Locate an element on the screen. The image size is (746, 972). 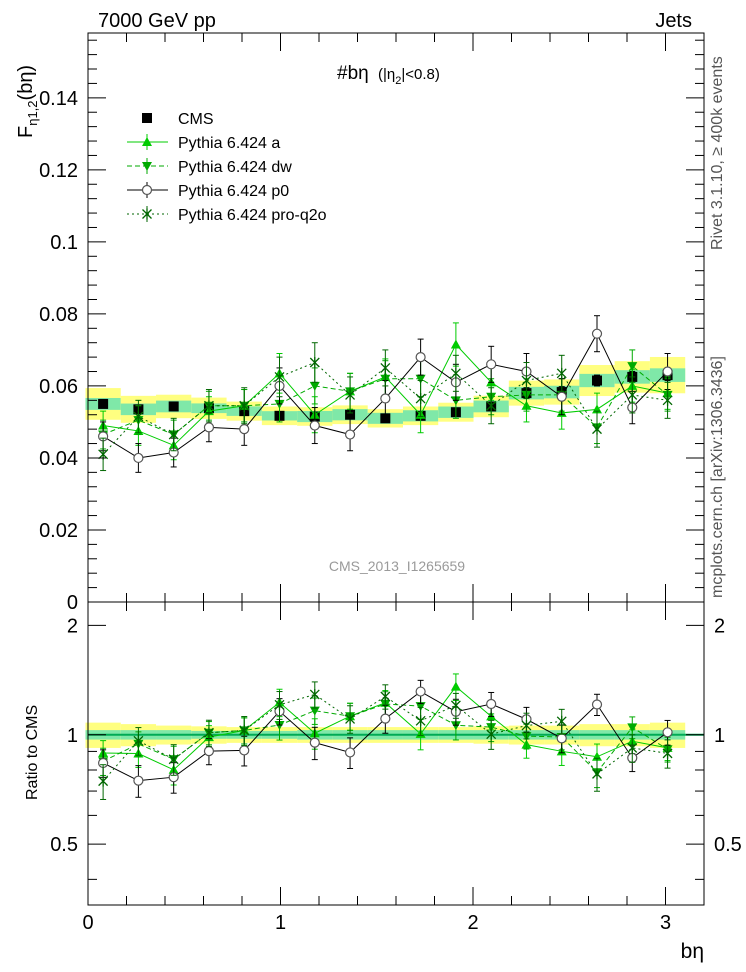
header-left: 7000 GeV pp is located at coordinates (157, 21).